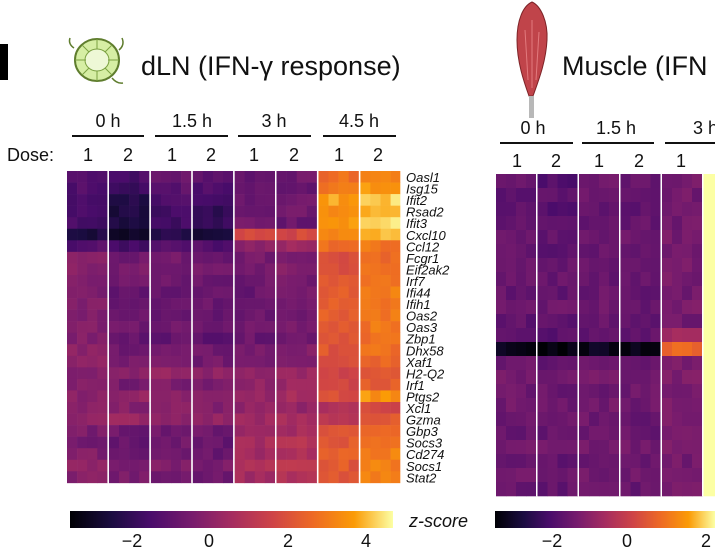 Image resolution: width=715 pixels, height=550 pixels. Describe the element at coordinates (578, 335) in the screenshot. I see `heatmap-divider` at that location.